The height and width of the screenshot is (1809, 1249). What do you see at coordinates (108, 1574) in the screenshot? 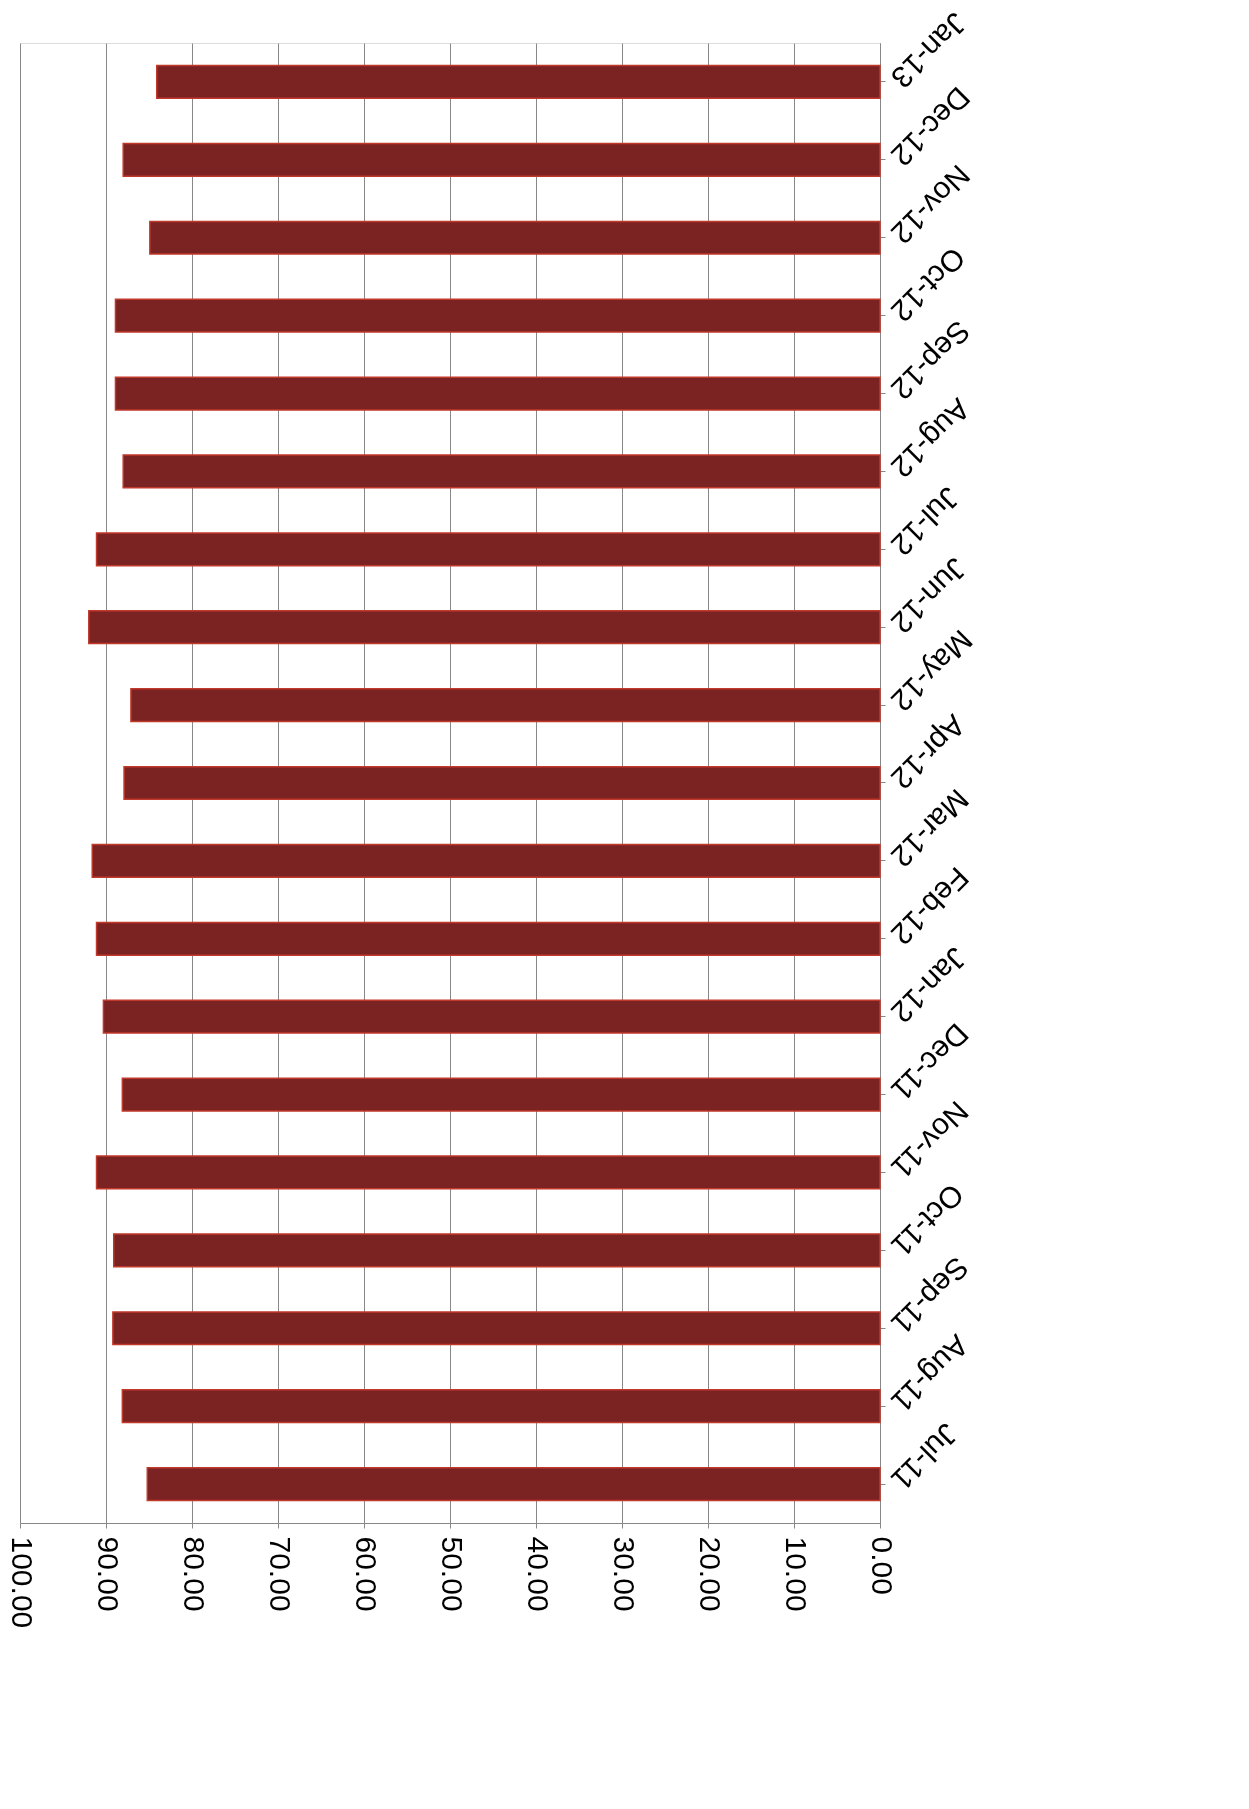
I see `x-tick-label: 90.00` at bounding box center [108, 1574].